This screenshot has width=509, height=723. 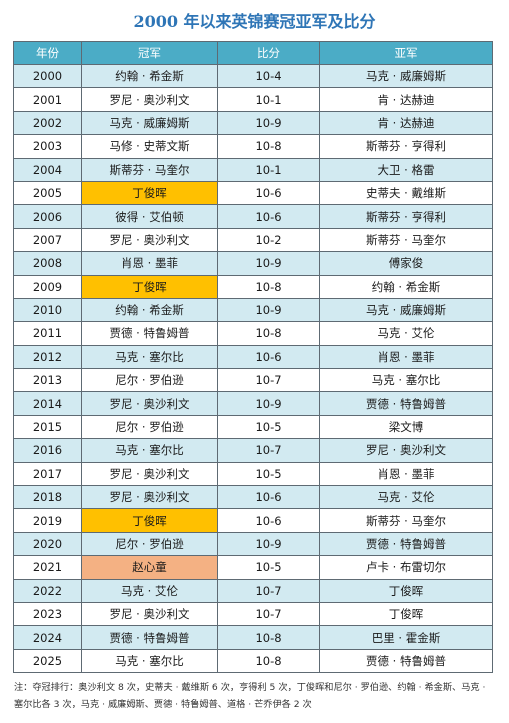 I want to click on year-cell: 2008, so click(x=47, y=263).